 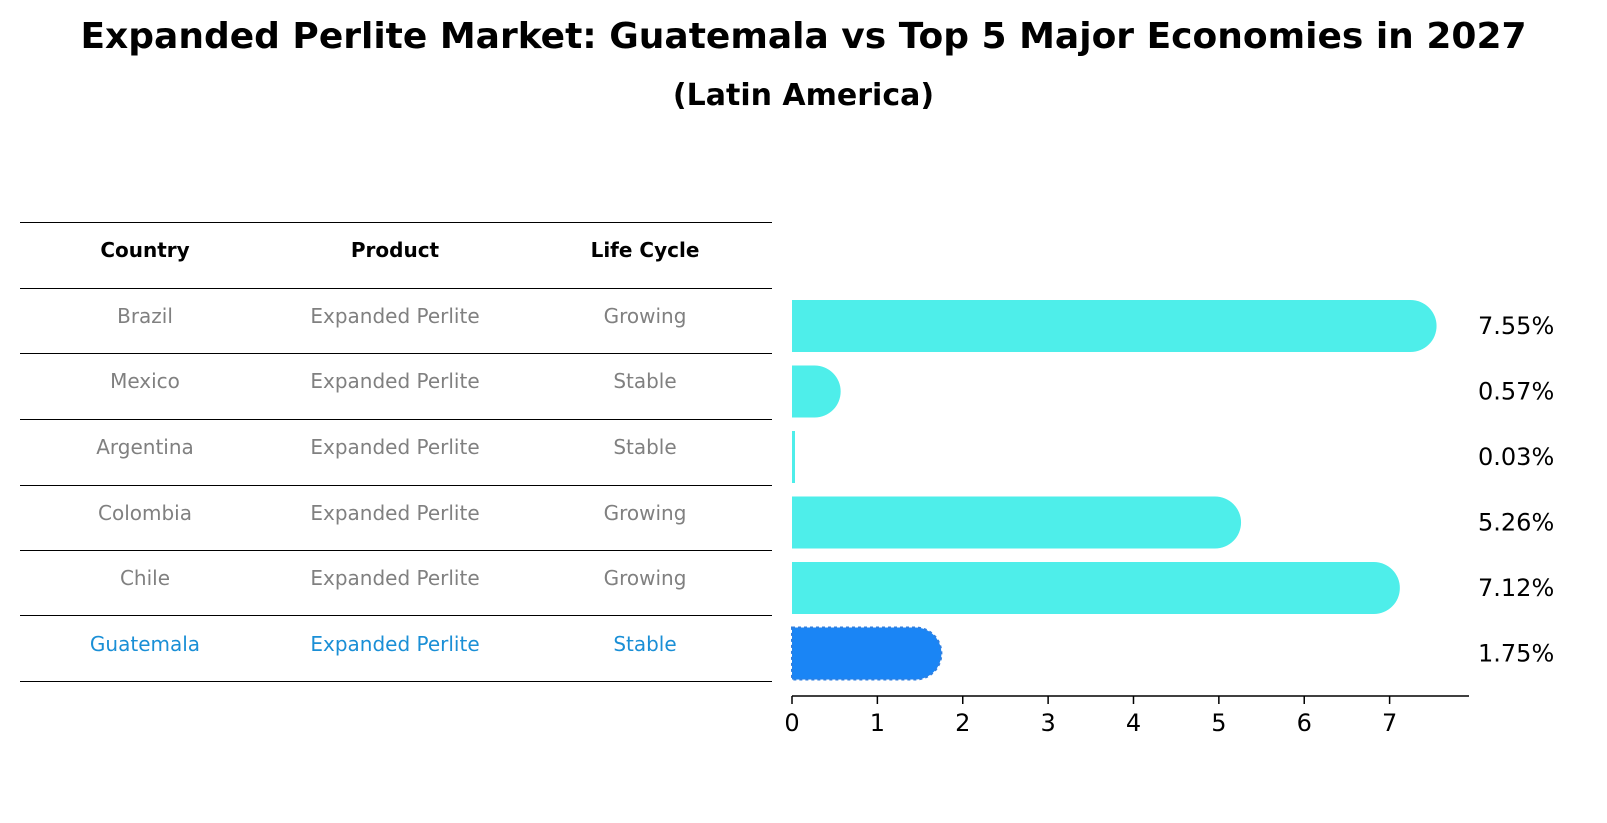 I want to click on table-cell-product-highlight: Expanded Perlite, so click(x=395, y=644).